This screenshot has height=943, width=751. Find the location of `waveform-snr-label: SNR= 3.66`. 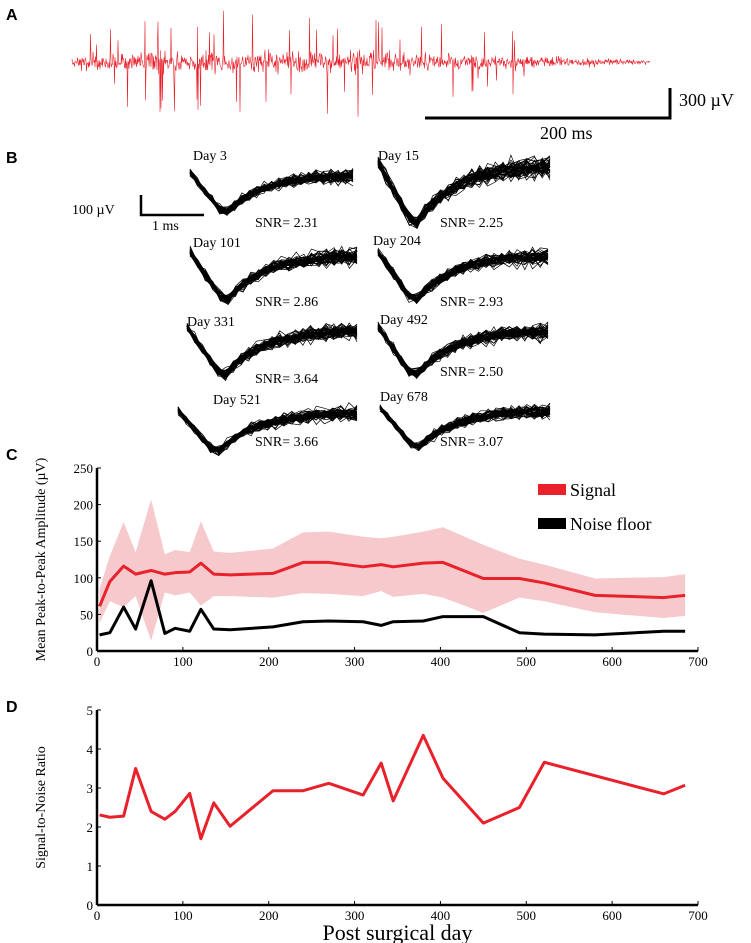

waveform-snr-label: SNR= 3.66 is located at coordinates (286, 442).